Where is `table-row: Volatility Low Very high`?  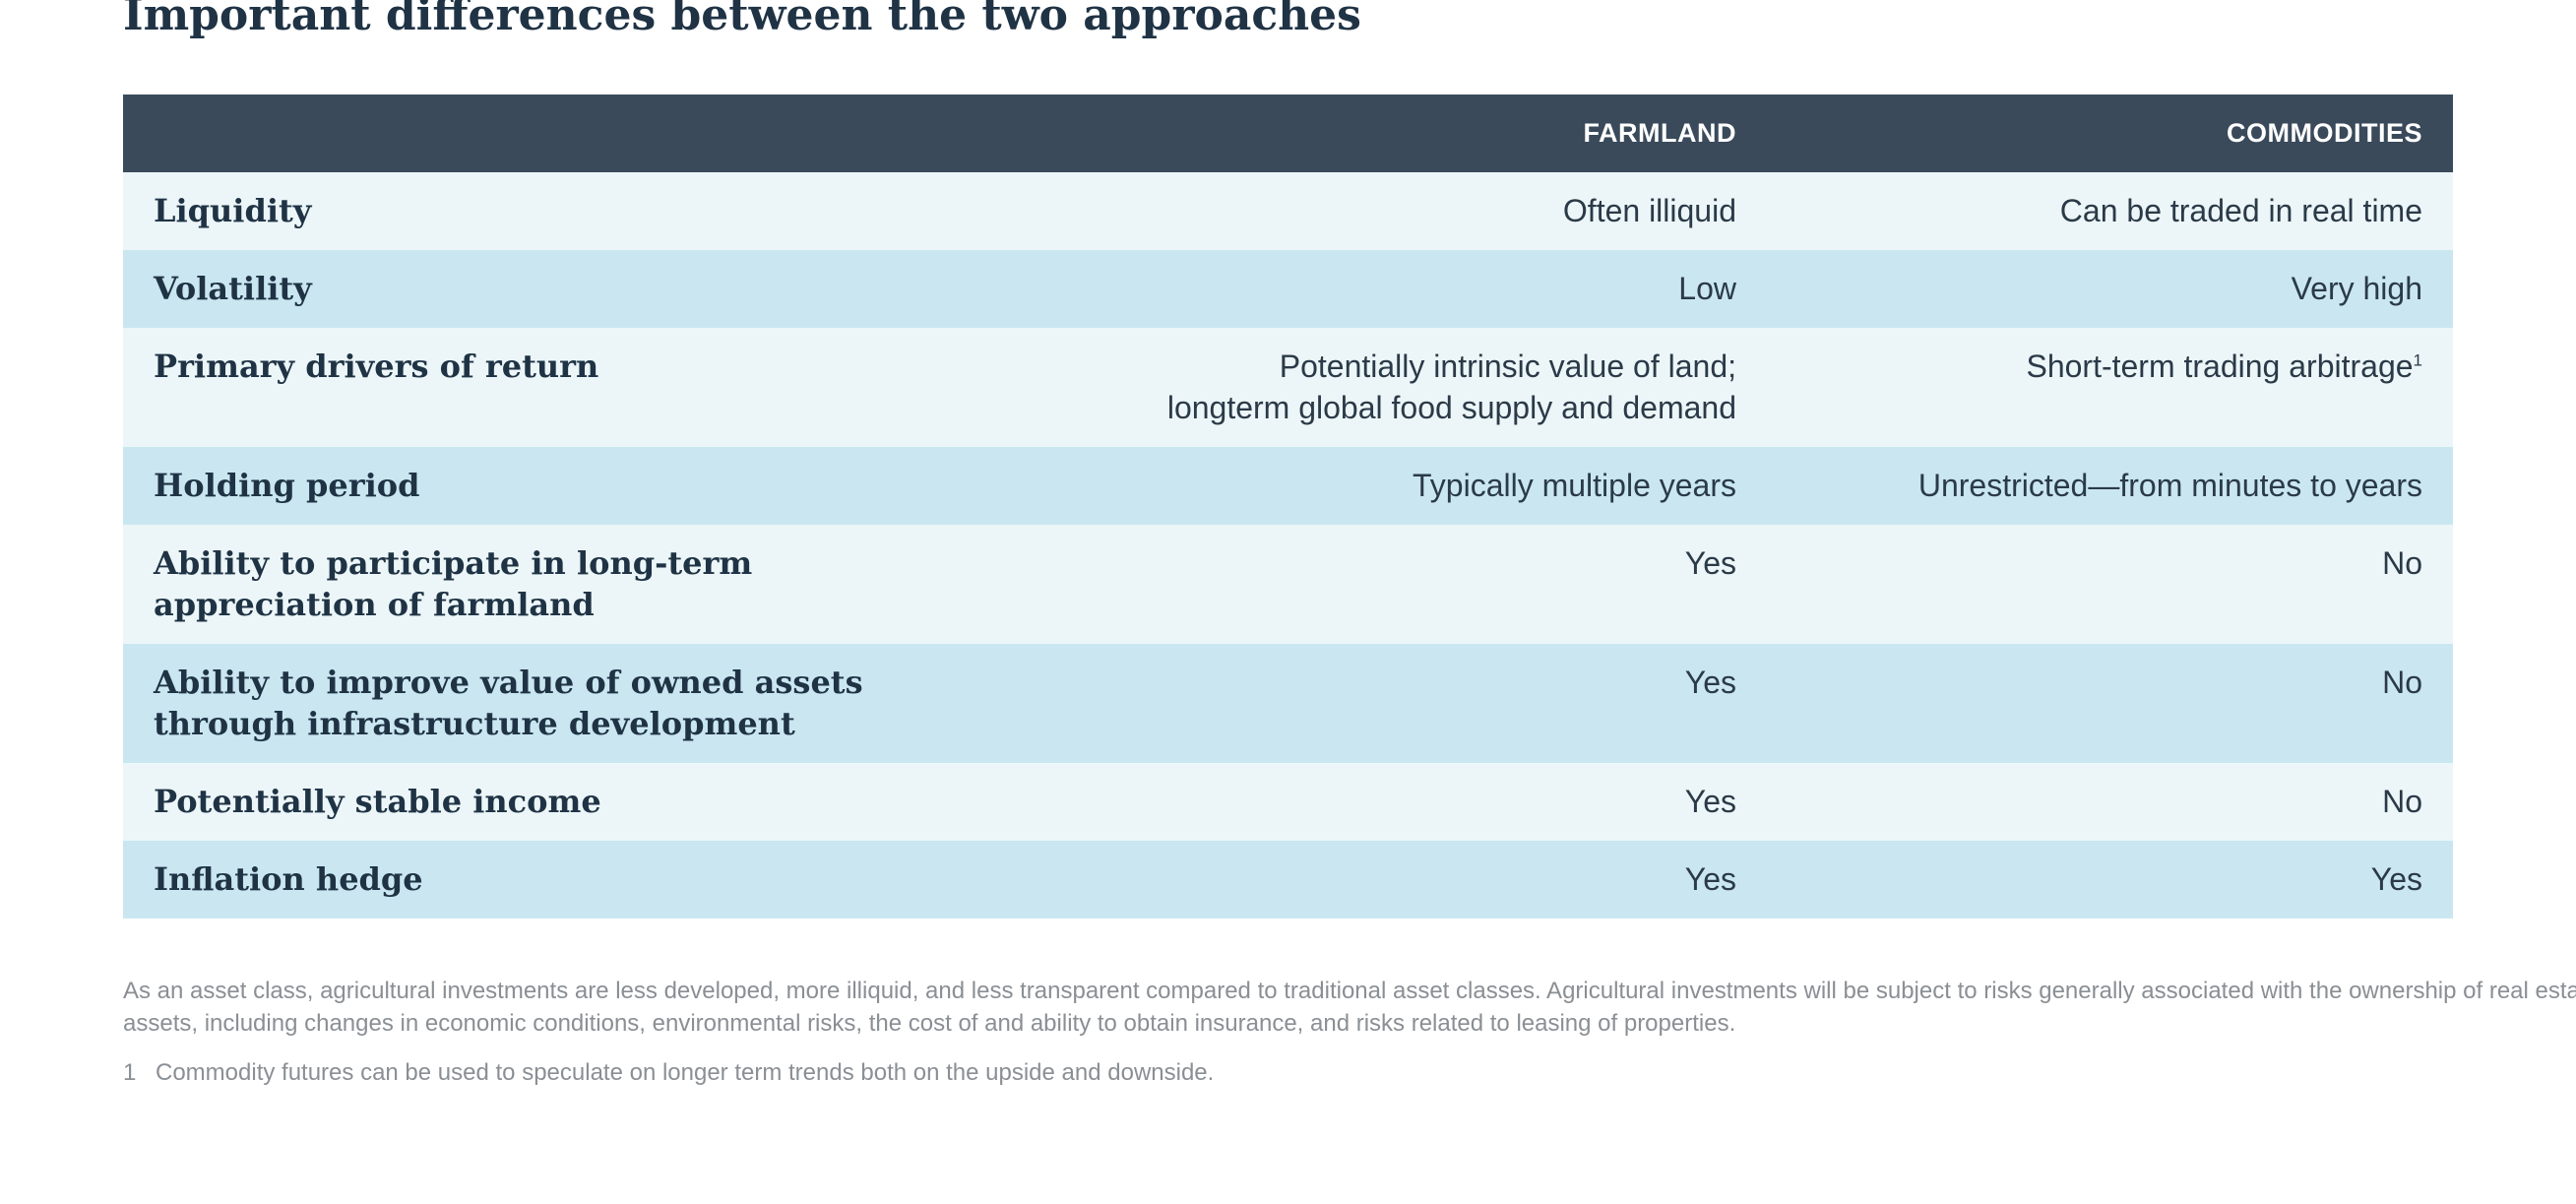
table-row: Volatility Low Very high is located at coordinates (1288, 289).